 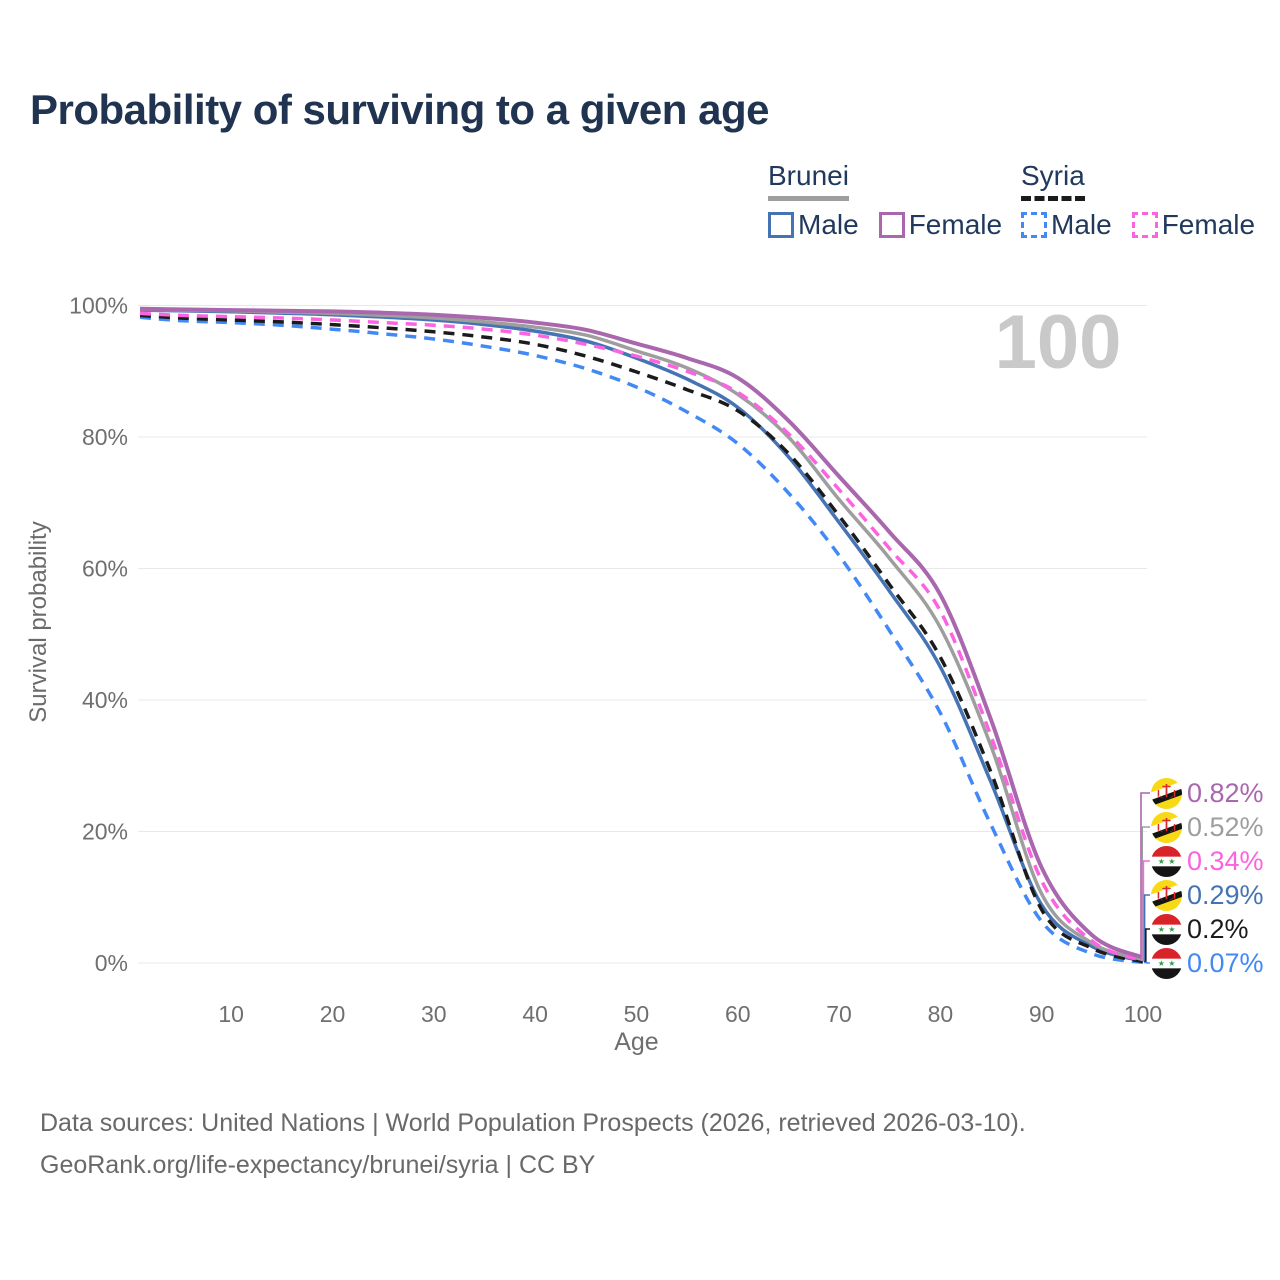 What do you see at coordinates (105, 832) in the screenshot?
I see `y-tick-label: 20%` at bounding box center [105, 832].